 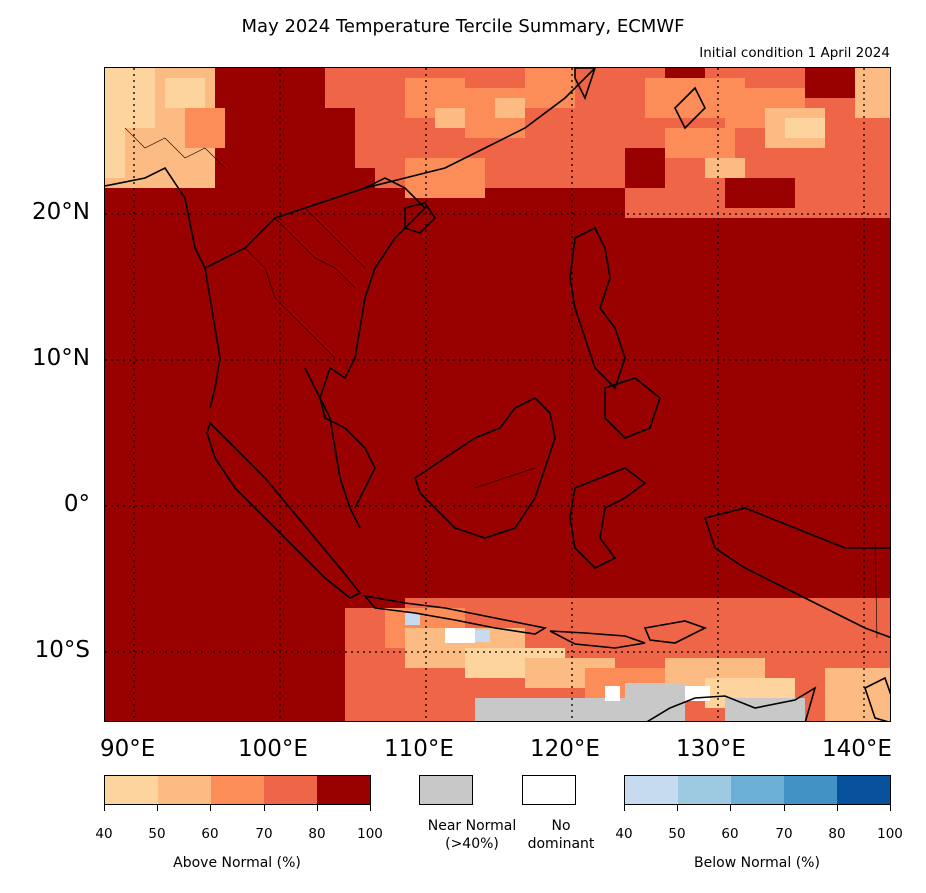 What do you see at coordinates (549, 790) in the screenshot?
I see `no-dominant-swatch` at bounding box center [549, 790].